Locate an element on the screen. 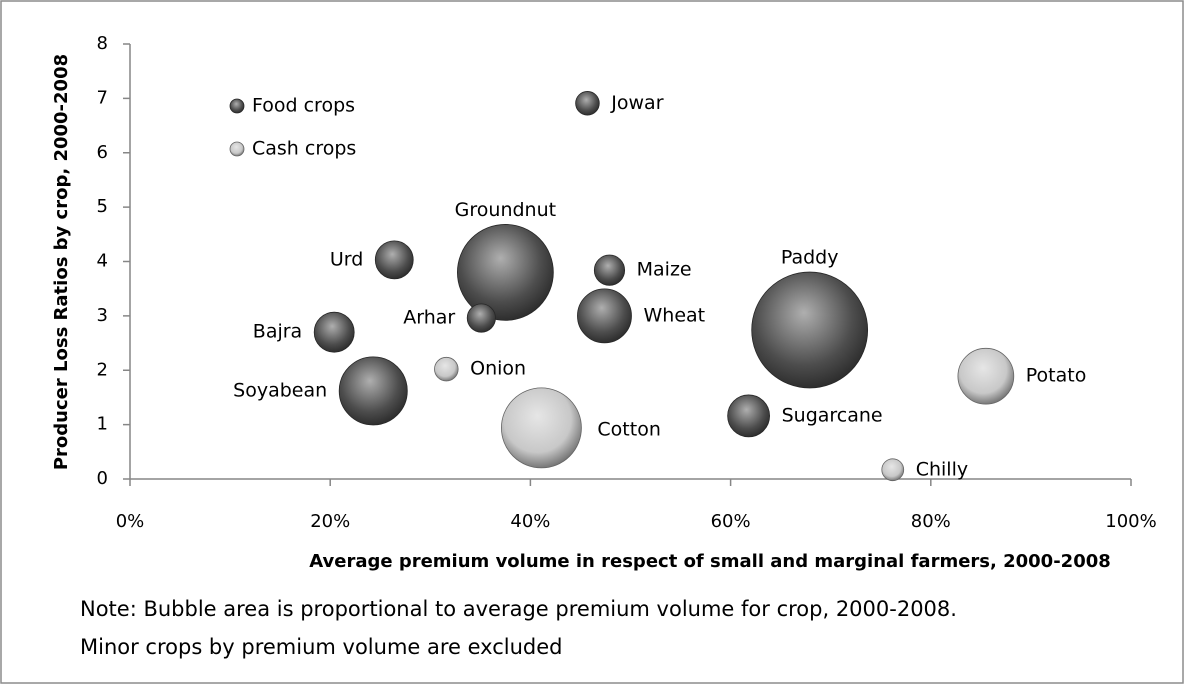  legend-label: Cash crops is located at coordinates (304, 149).